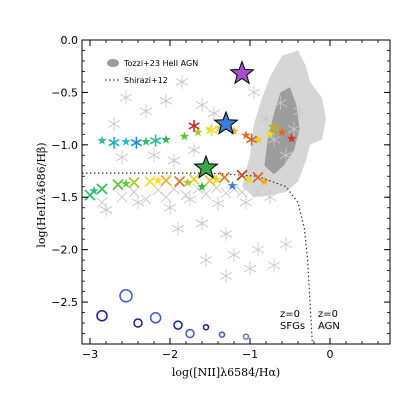  Describe the element at coordinates (41, 194) in the screenshot. I see `y-axis-title: log(HeIIλ4686/Hβ)` at that location.